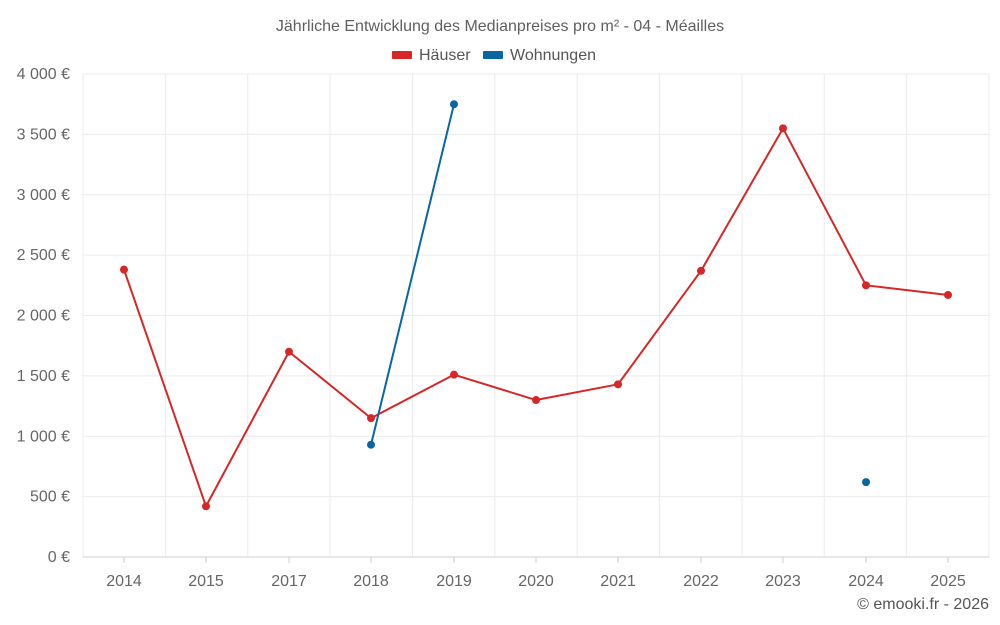  Describe the element at coordinates (454, 581) in the screenshot. I see `x-tick-label: 2019` at that location.